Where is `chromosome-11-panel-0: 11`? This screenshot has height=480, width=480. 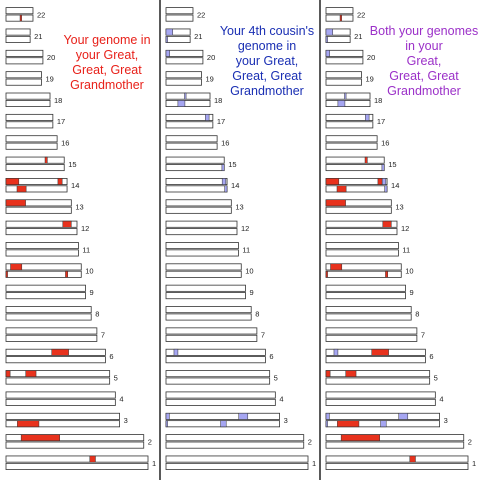
chromosome-11-panel-0: 11 is located at coordinates (47, 249).